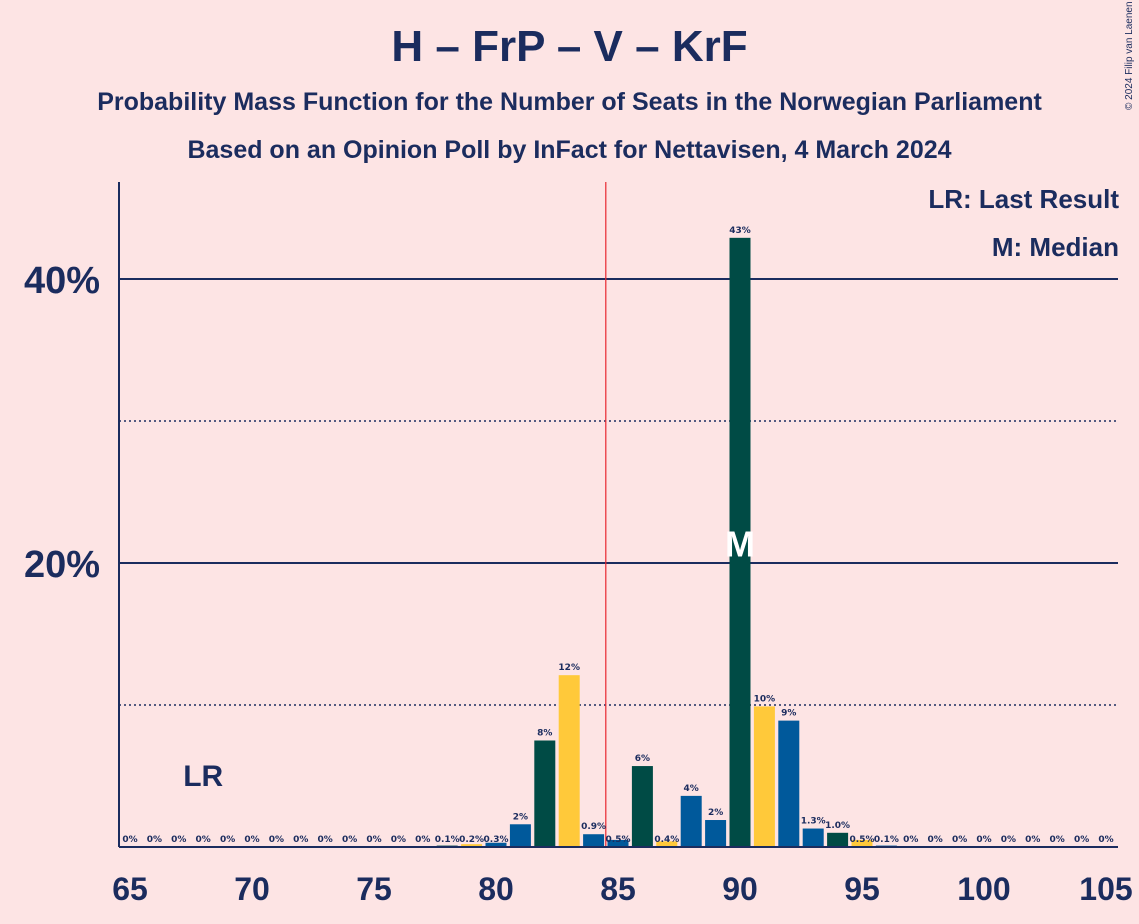 This screenshot has height=924, width=1139. What do you see at coordinates (593, 827) in the screenshot?
I see `data-label-84: 0.9%` at bounding box center [593, 827].